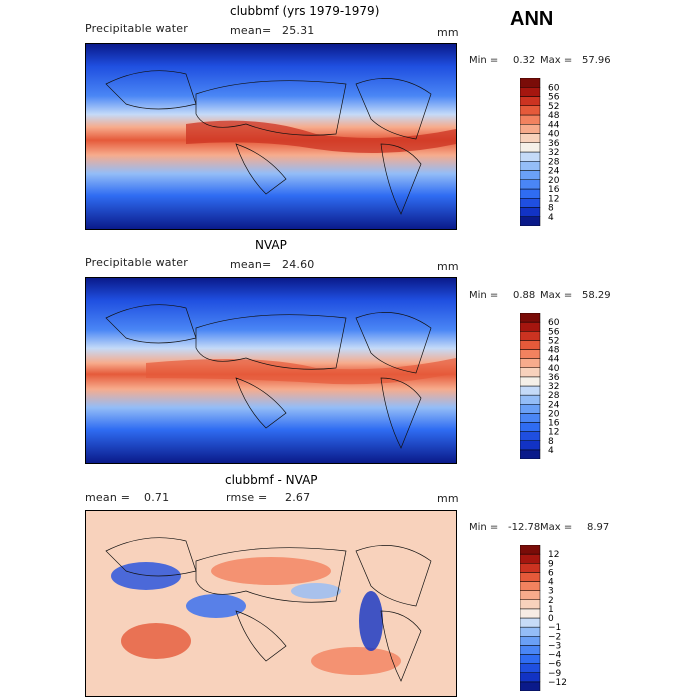 The width and height of the screenshot is (700, 700). I want to click on panel1-min-value: 0.32, so click(524, 60).